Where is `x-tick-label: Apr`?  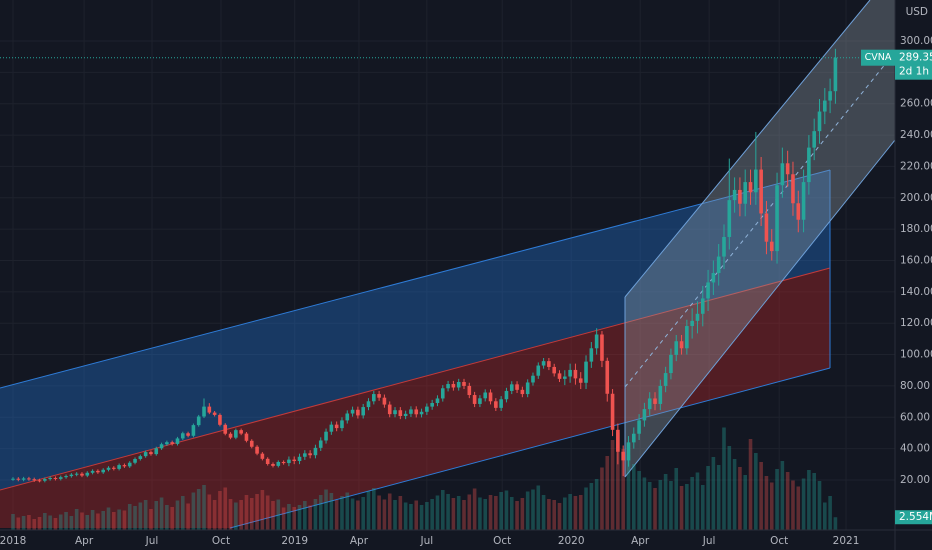 x-tick-label: Apr is located at coordinates (84, 541).